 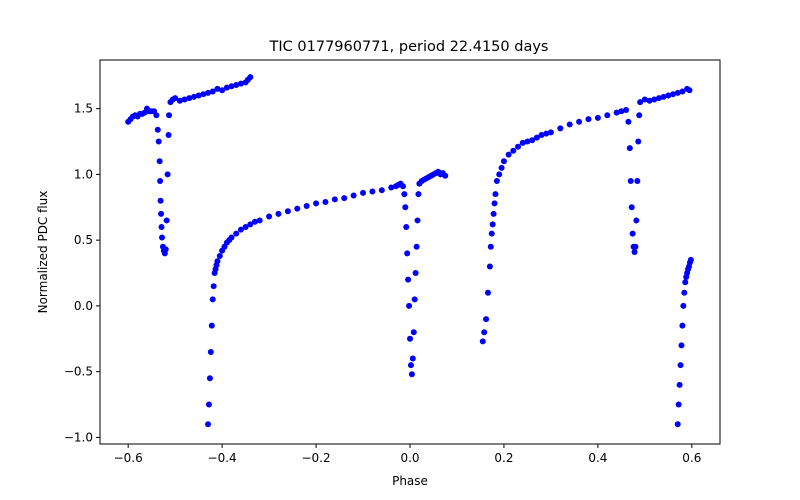 I want to click on y-tick-label: 1.5, so click(x=83, y=109).